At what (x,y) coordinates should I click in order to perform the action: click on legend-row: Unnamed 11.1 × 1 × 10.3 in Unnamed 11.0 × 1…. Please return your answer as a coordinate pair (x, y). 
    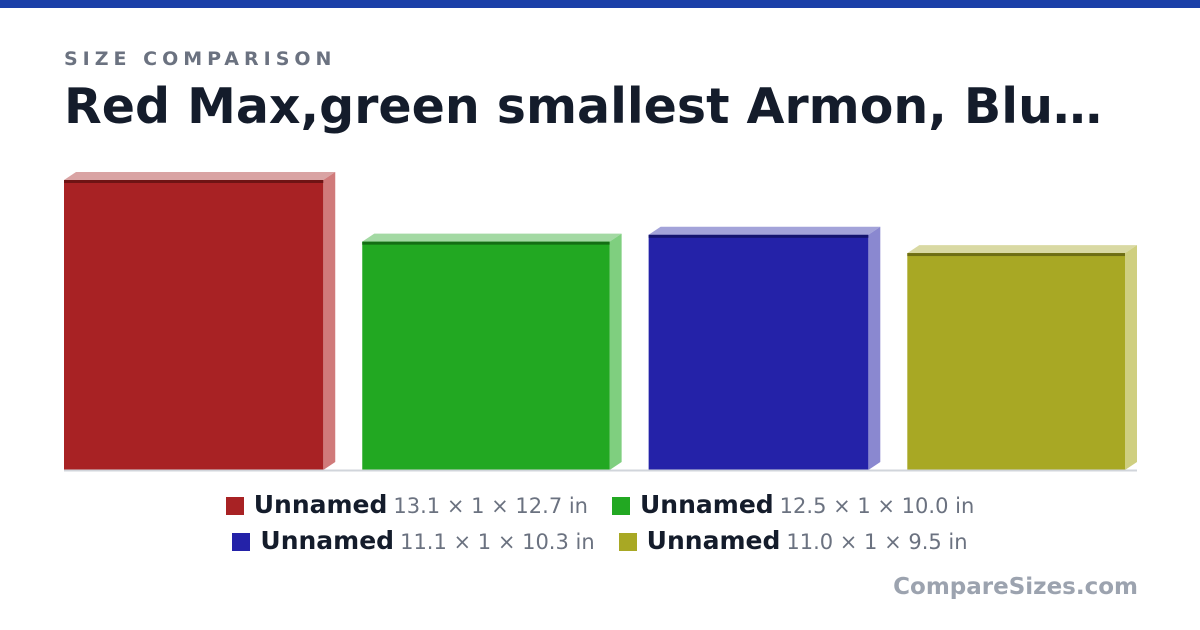
    Looking at the image, I should click on (600, 542).